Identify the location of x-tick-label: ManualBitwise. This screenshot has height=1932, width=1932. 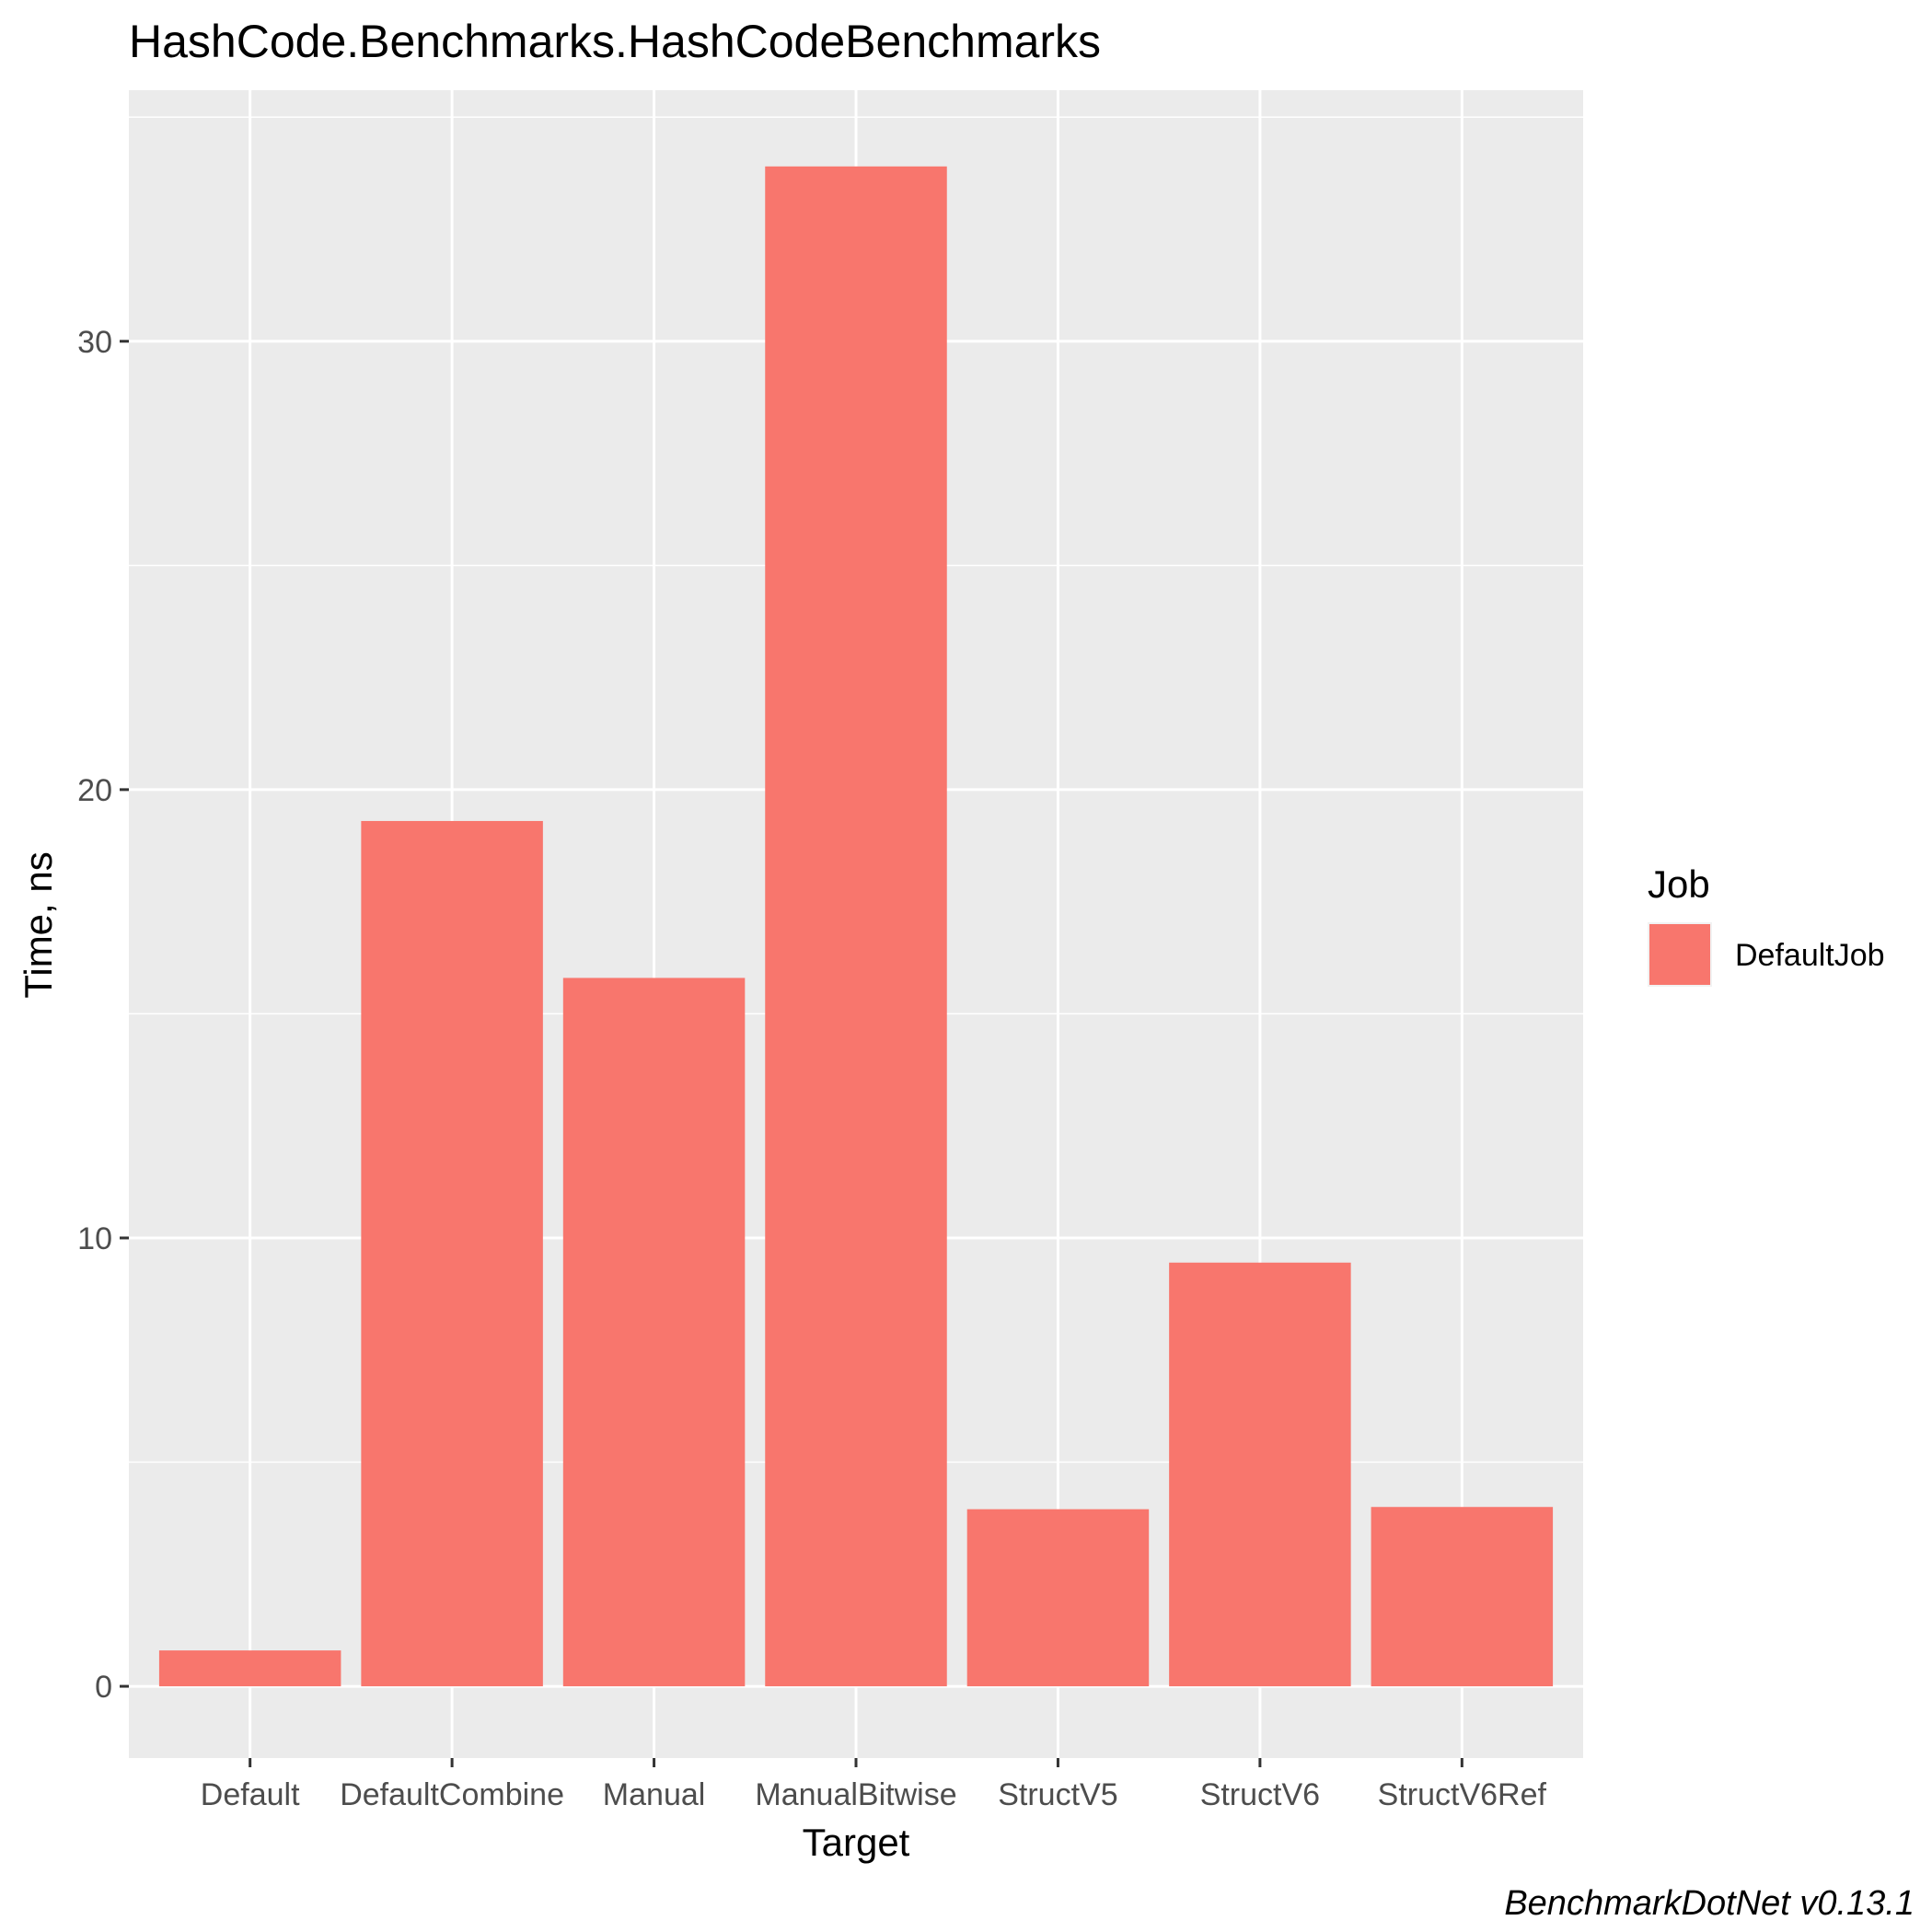
(856, 1795).